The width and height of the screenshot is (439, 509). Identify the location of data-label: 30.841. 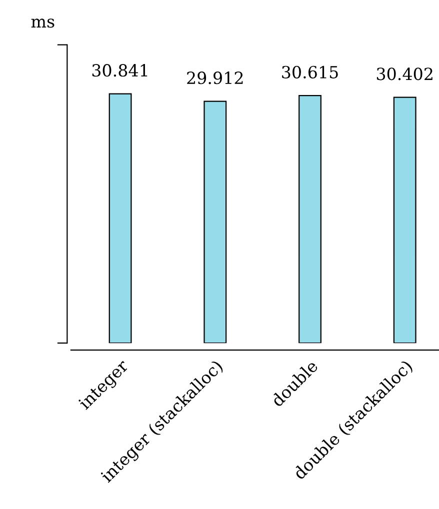
(120, 70).